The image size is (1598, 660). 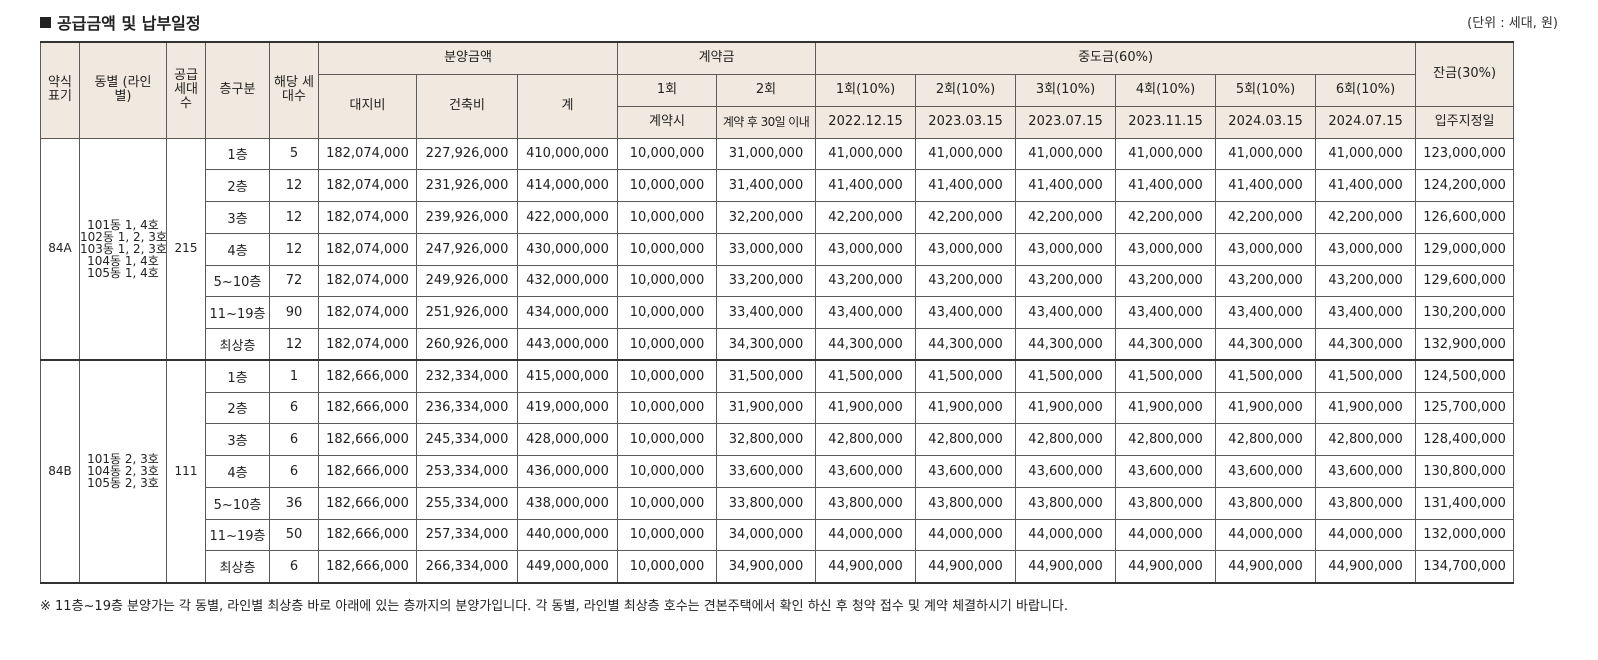 I want to click on amount-cell: 131,400,000, so click(x=1465, y=503).